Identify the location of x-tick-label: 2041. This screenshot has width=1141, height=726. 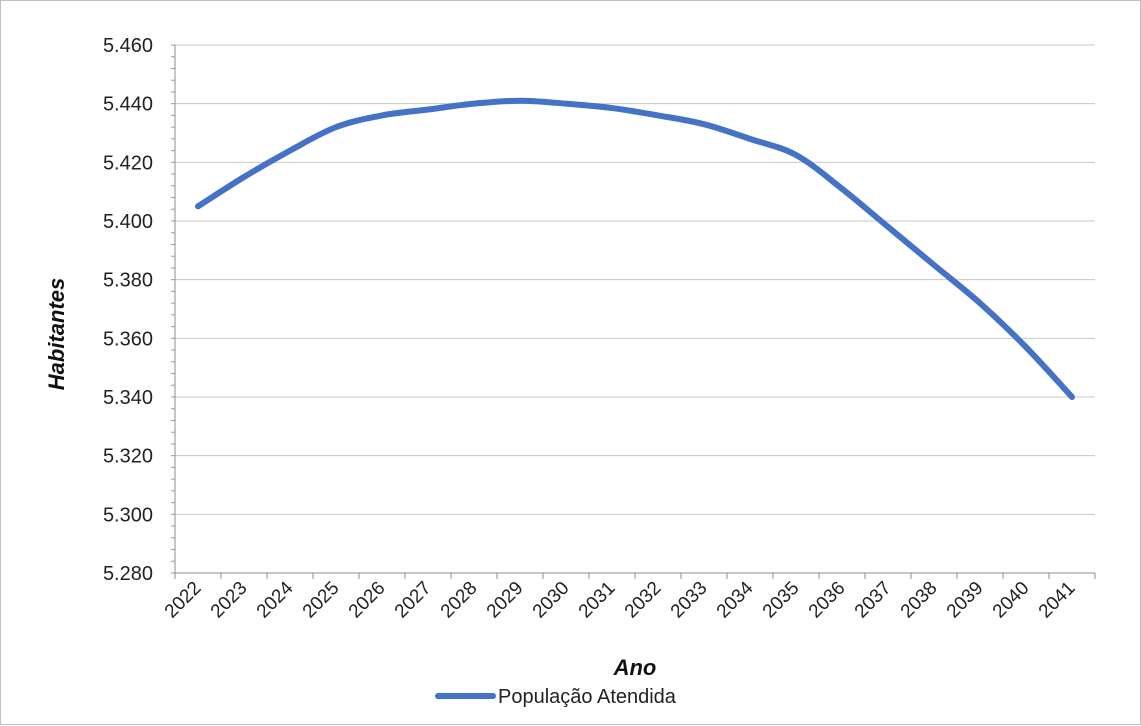
(1057, 600).